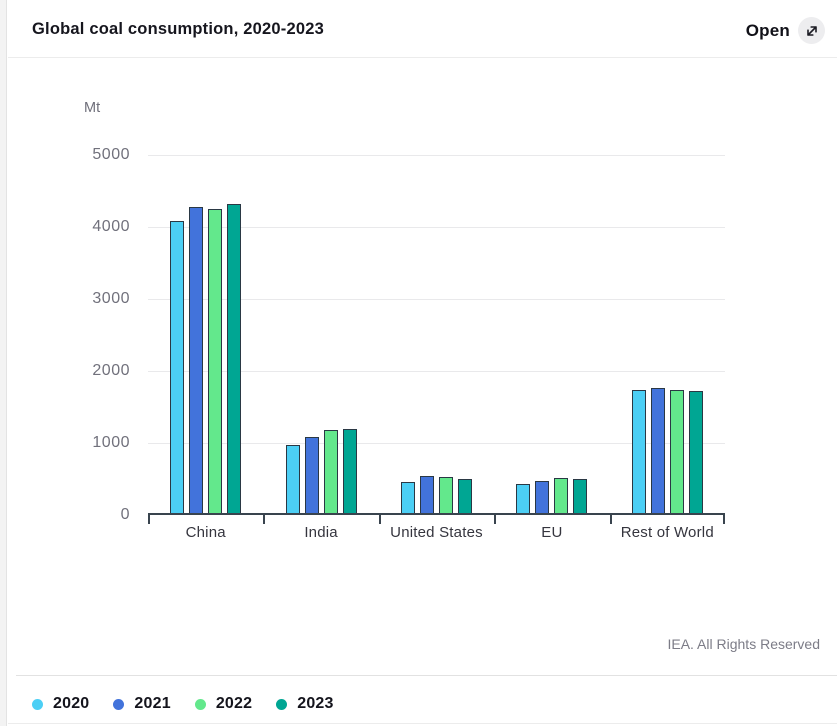 The width and height of the screenshot is (837, 726). Describe the element at coordinates (657, 450) in the screenshot. I see `bar-rest-of-world-2021` at that location.